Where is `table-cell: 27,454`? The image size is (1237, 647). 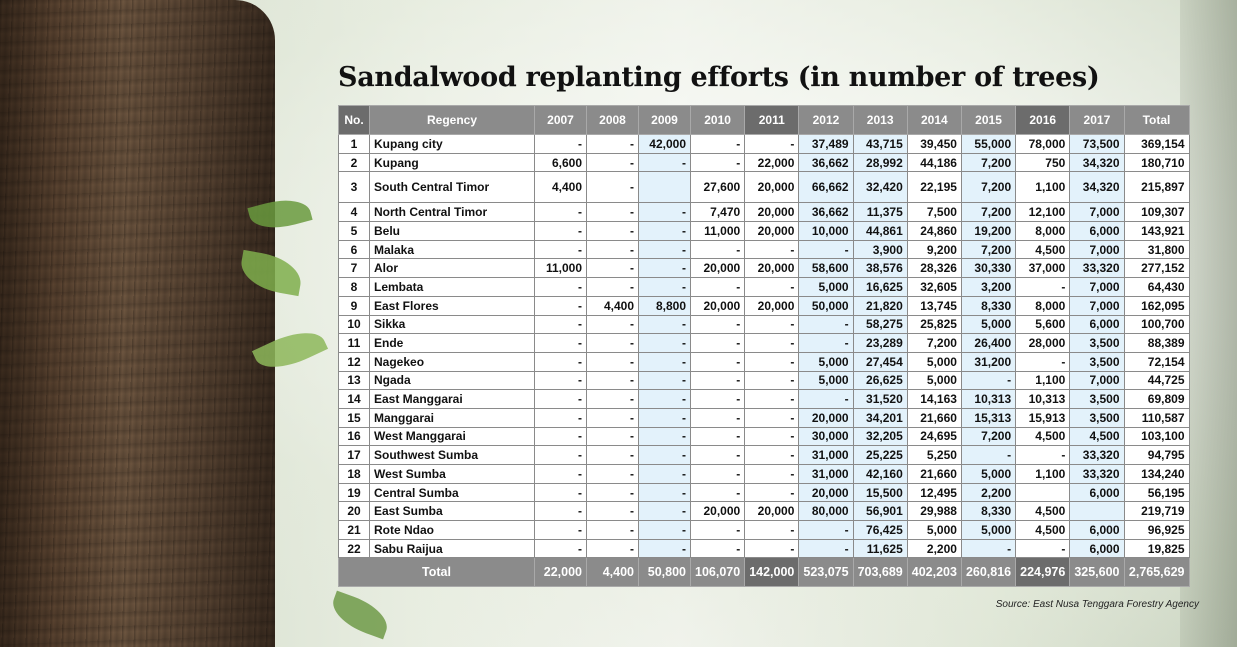
table-cell: 27,454 is located at coordinates (880, 361).